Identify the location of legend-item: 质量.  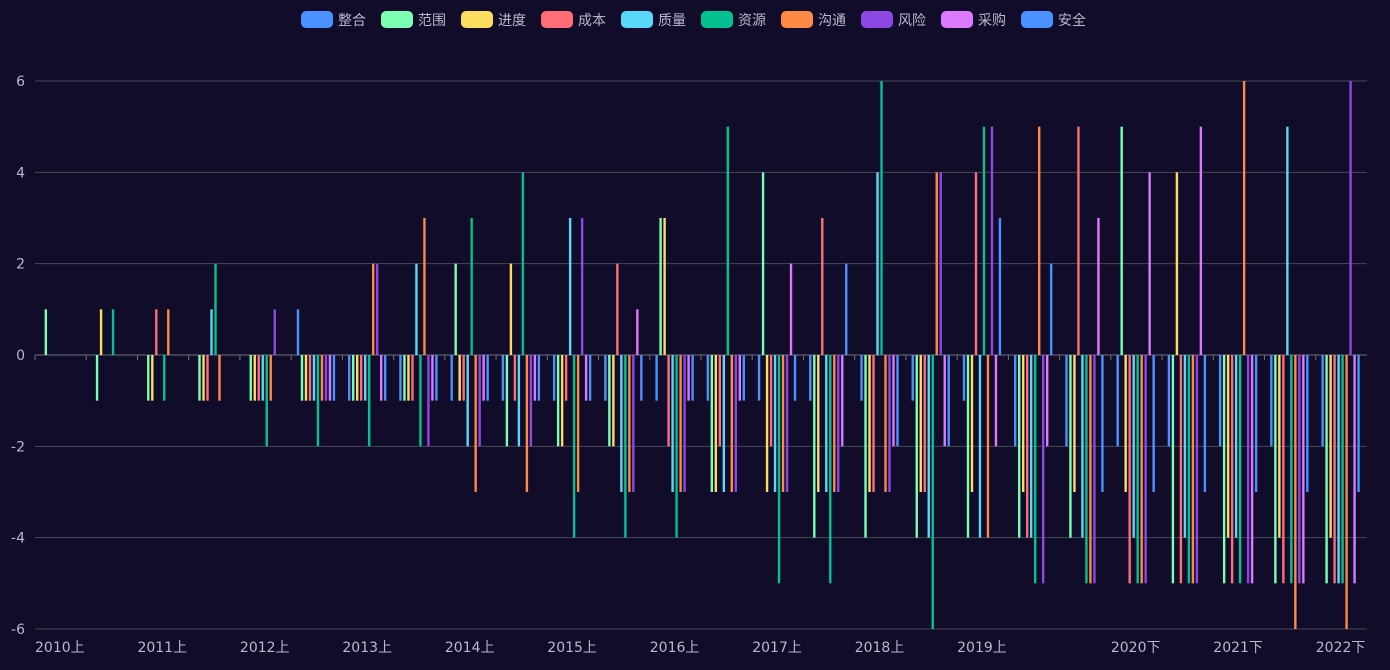
(653, 20).